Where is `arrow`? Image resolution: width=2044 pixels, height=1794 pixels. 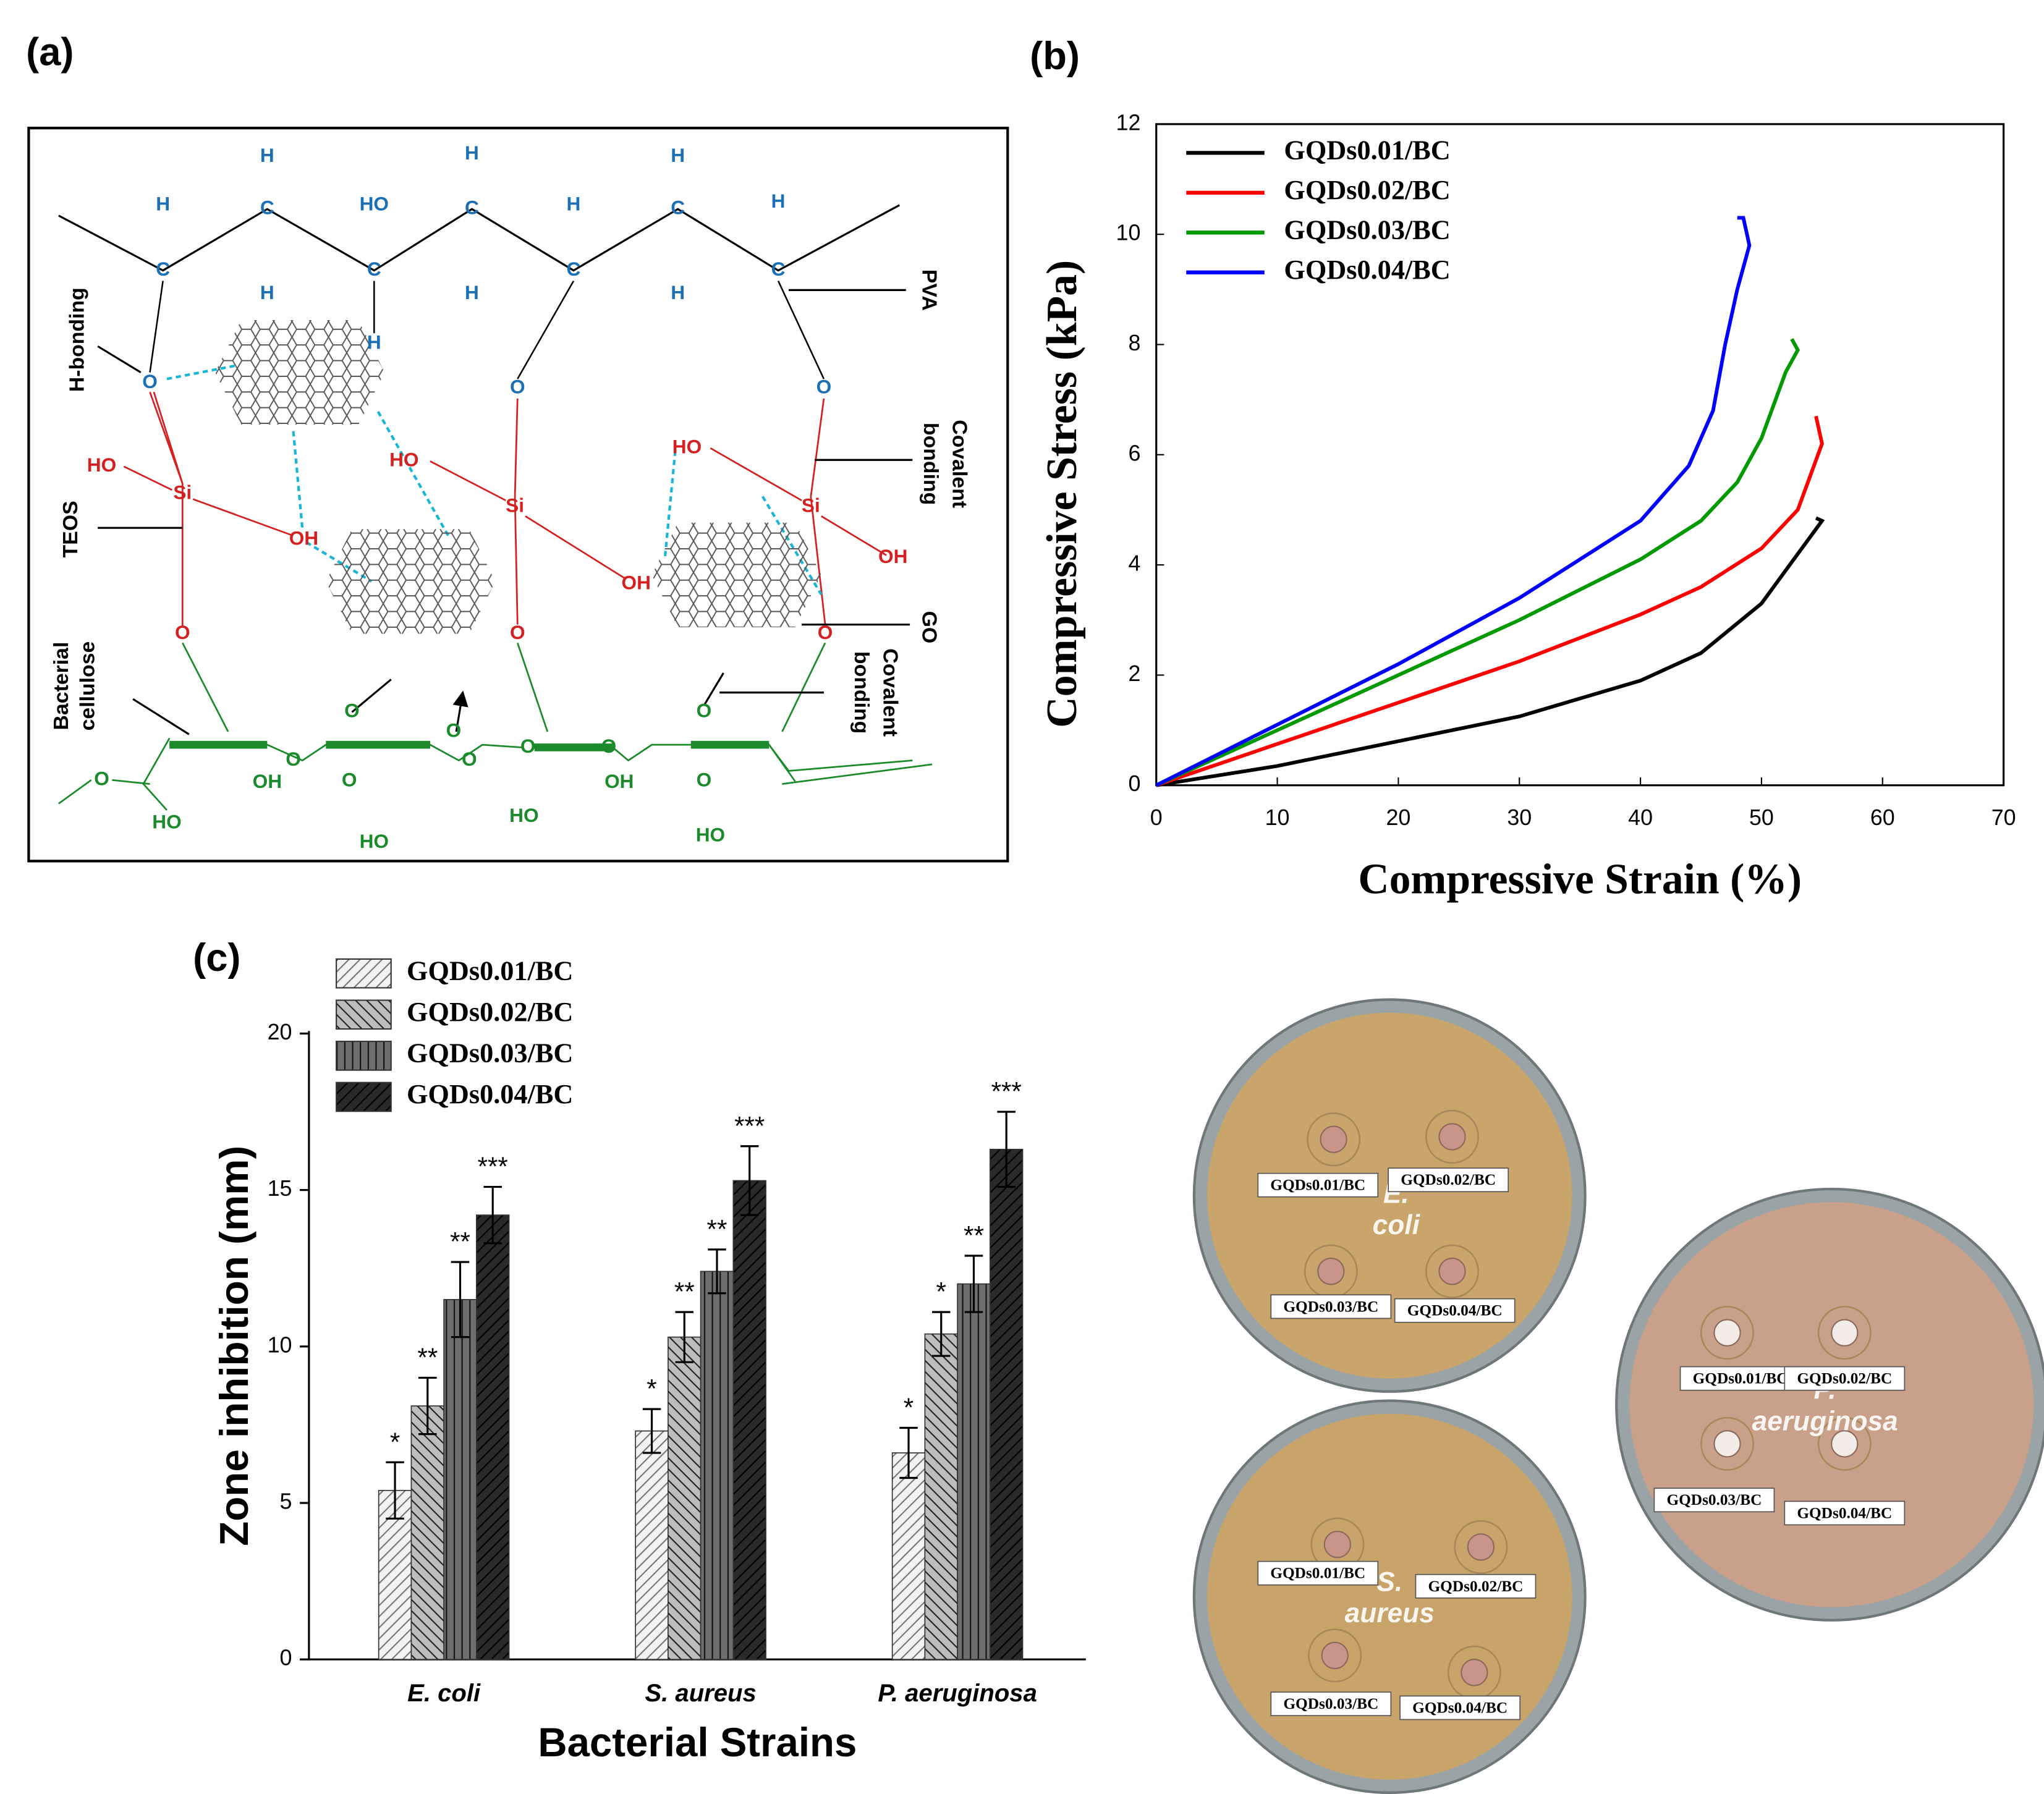
arrow is located at coordinates (505, 512).